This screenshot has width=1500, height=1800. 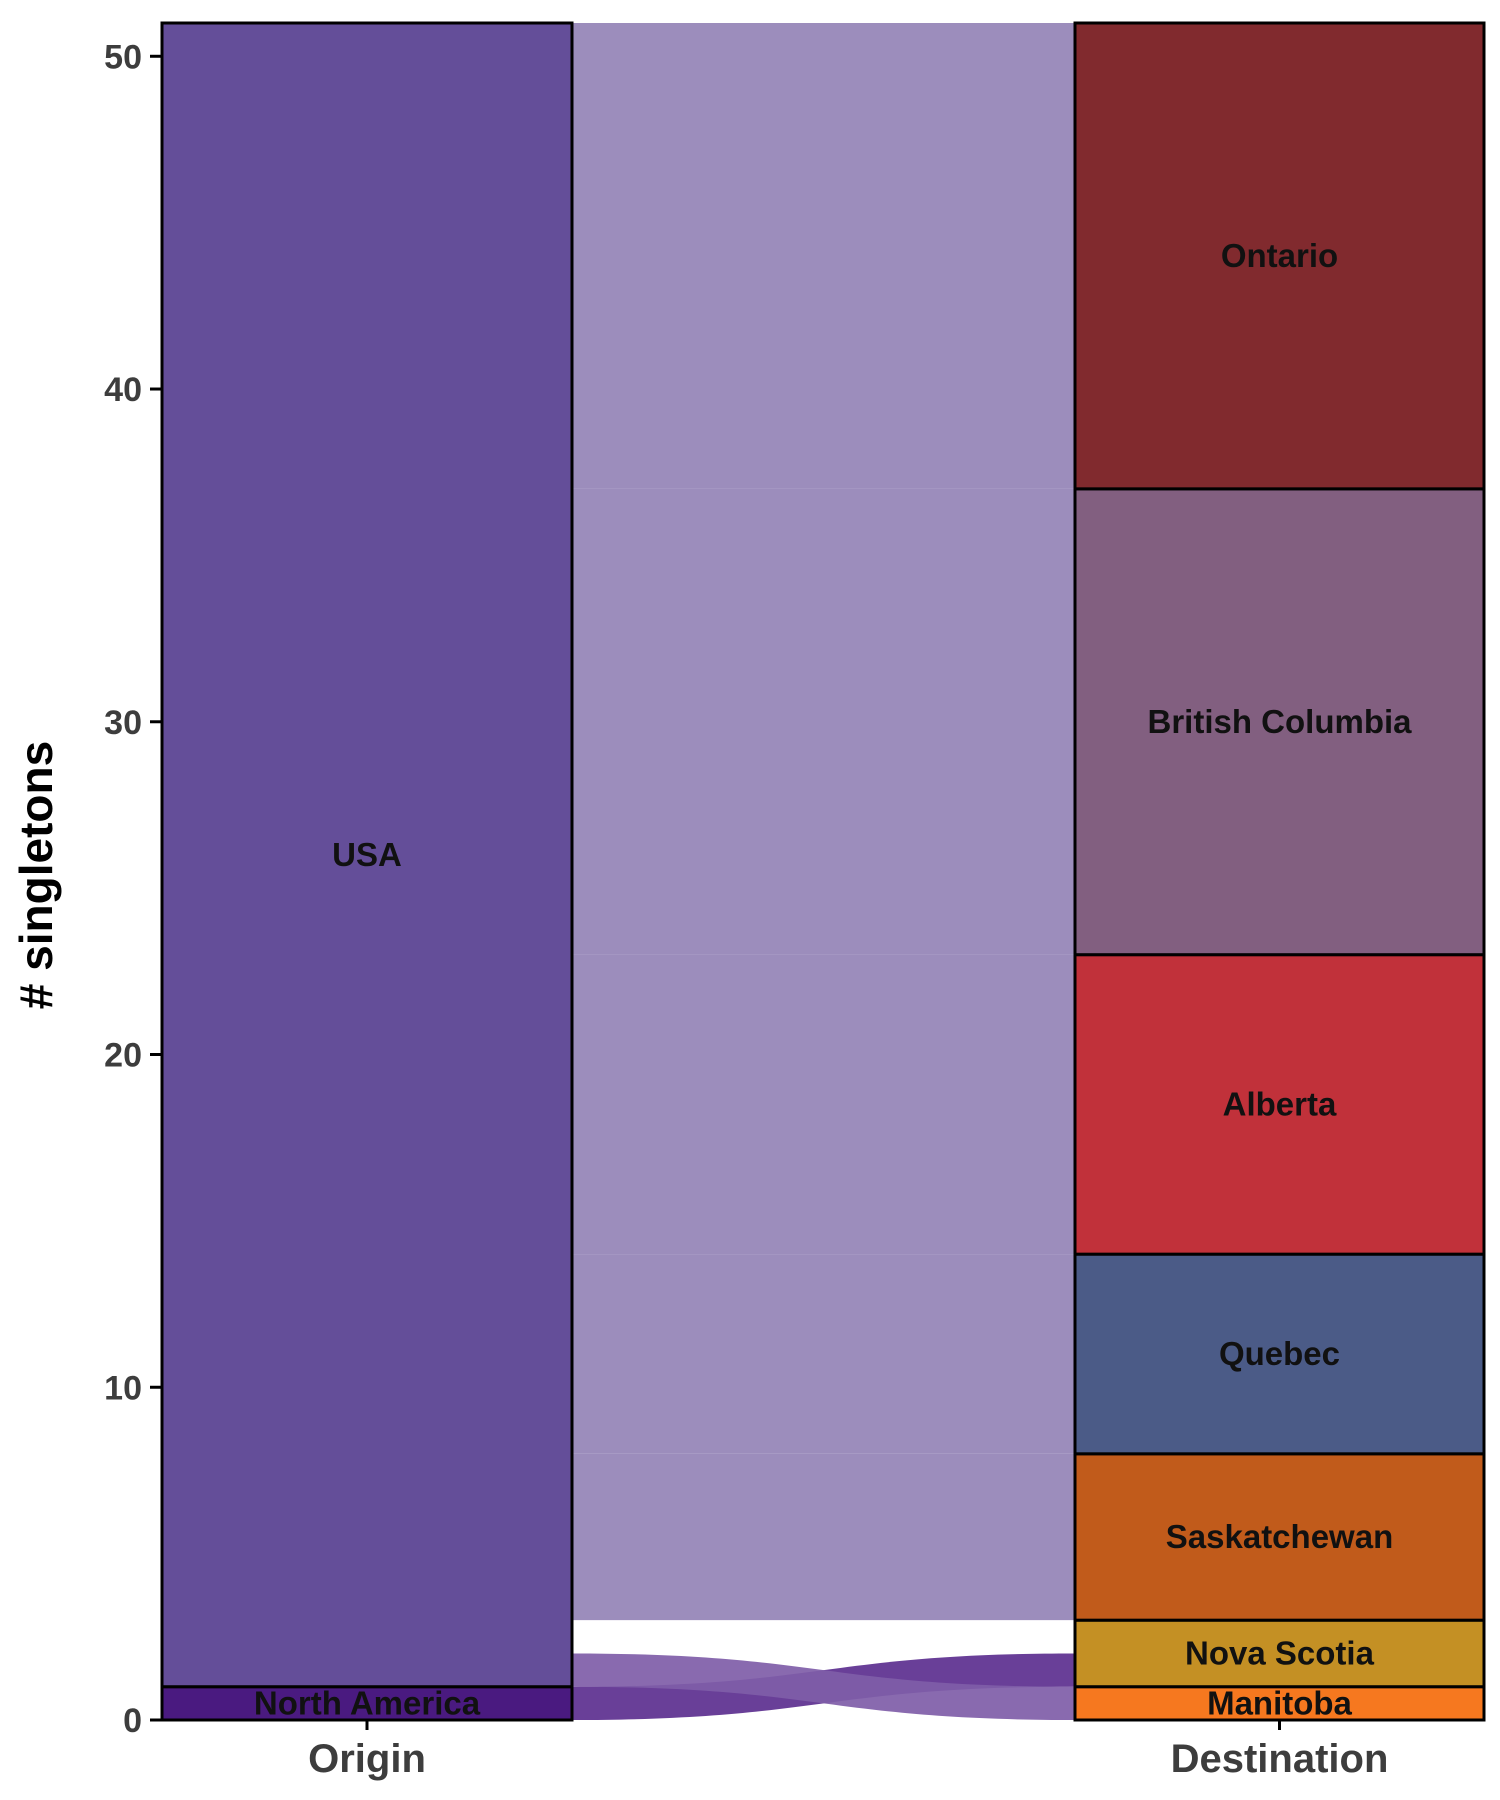 I want to click on destination-node-label-saskatchewan: Saskatchewan, so click(x=1279, y=1536).